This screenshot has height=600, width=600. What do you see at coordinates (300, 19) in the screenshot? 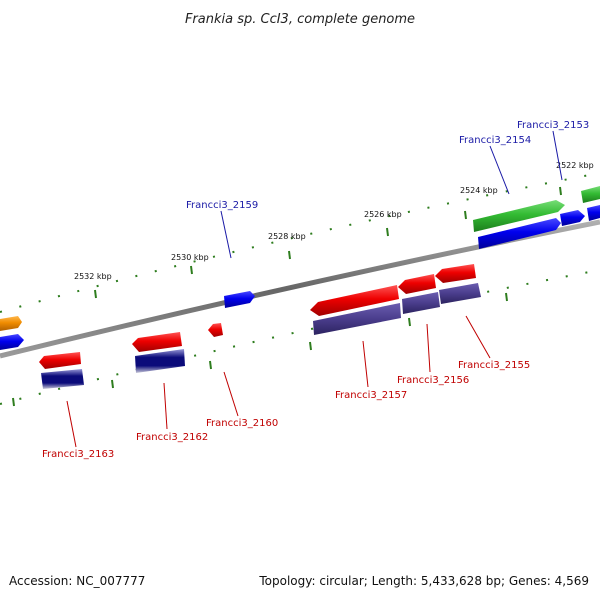
I see `map-title: Frankia sp. CcI3, complete genome` at bounding box center [300, 19].